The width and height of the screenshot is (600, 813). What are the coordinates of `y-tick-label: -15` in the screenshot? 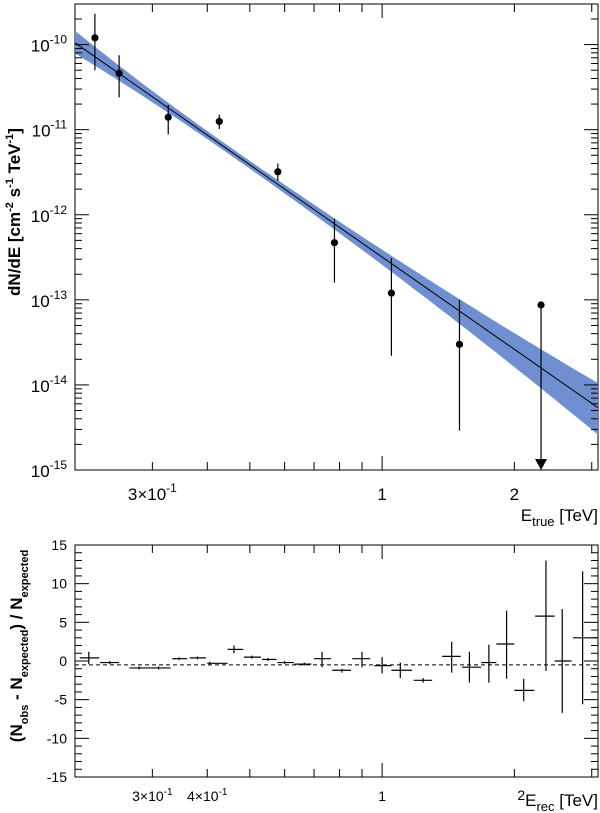 It's located at (57, 777).